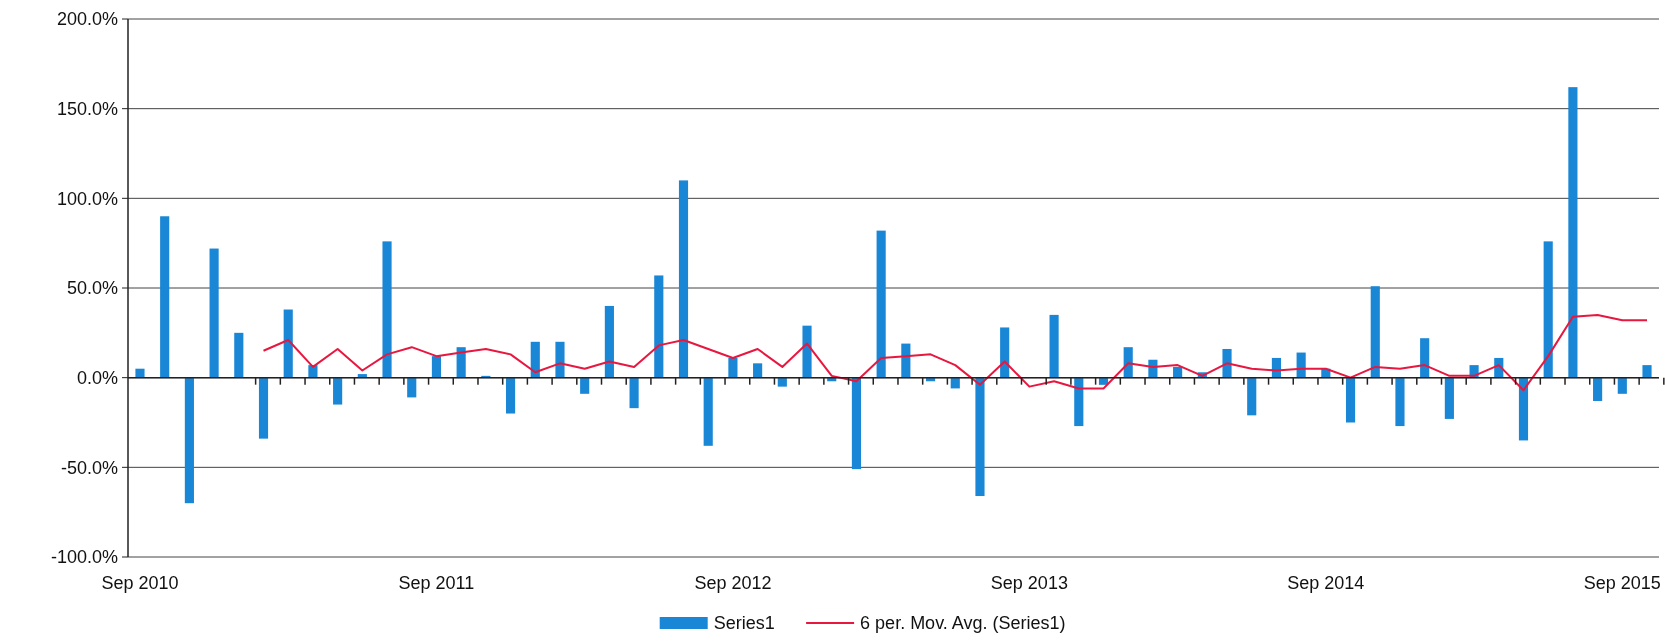 The height and width of the screenshot is (641, 1665). What do you see at coordinates (87, 108) in the screenshot?
I see `y-tick-label: 150.0%` at bounding box center [87, 108].